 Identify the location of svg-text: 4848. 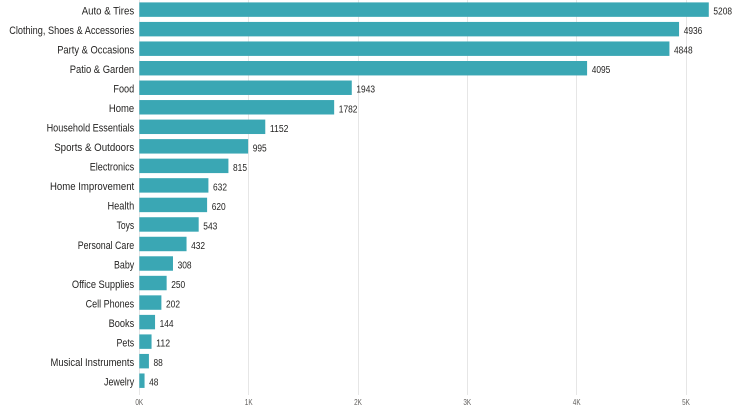
(683, 51).